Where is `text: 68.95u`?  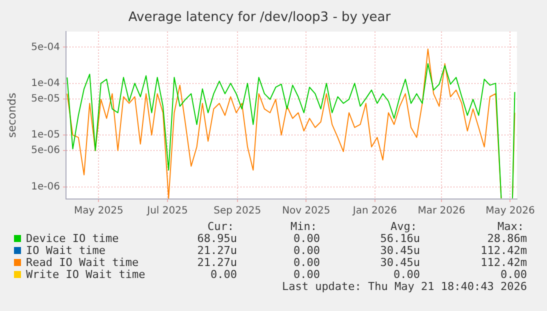
text: 68.95u is located at coordinates (217, 238).